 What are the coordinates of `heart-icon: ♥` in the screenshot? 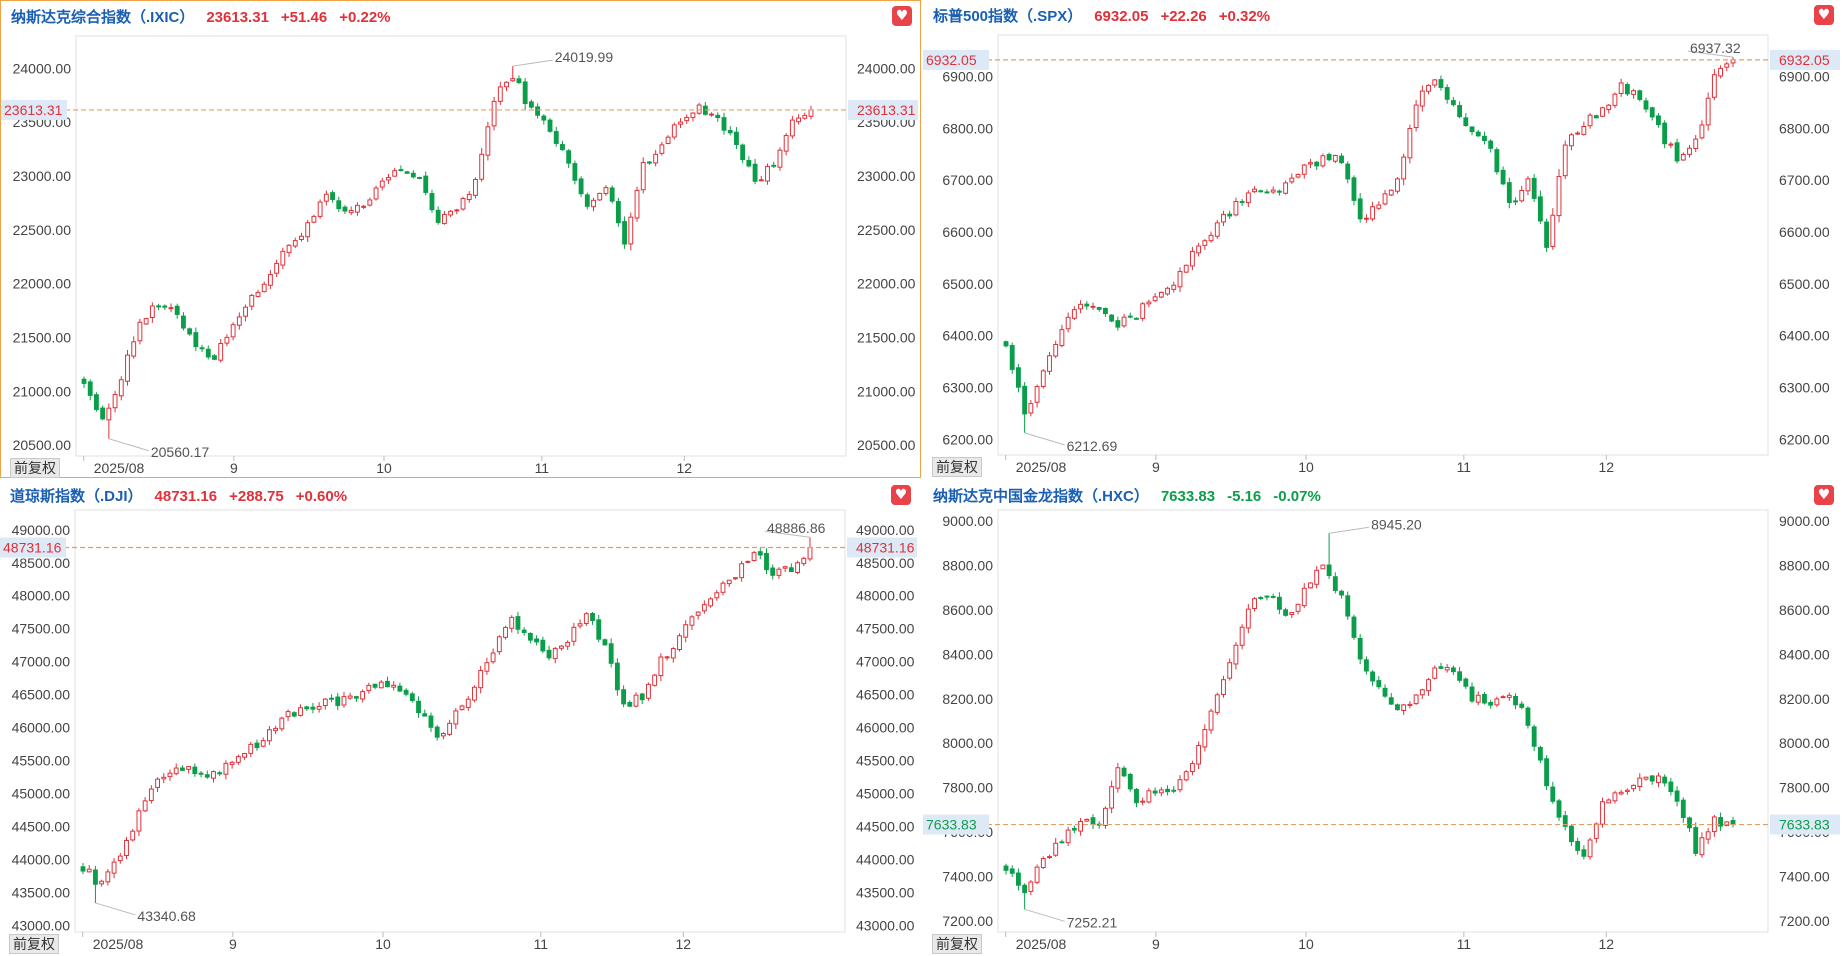 It's located at (901, 495).